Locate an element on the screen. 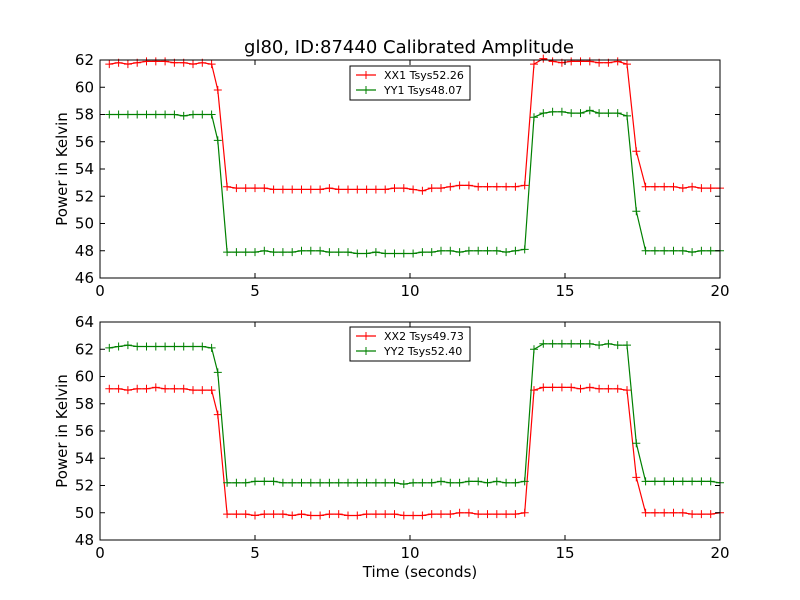 This screenshot has height=600, width=800. legend-box is located at coordinates (410, 344).